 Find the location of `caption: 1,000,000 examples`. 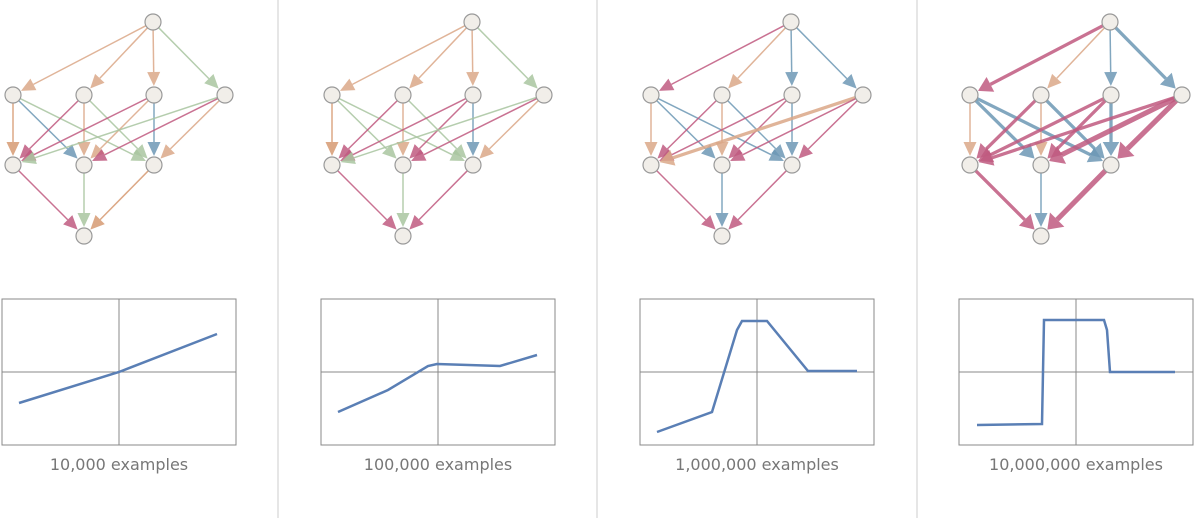

caption: 1,000,000 examples is located at coordinates (757, 464).